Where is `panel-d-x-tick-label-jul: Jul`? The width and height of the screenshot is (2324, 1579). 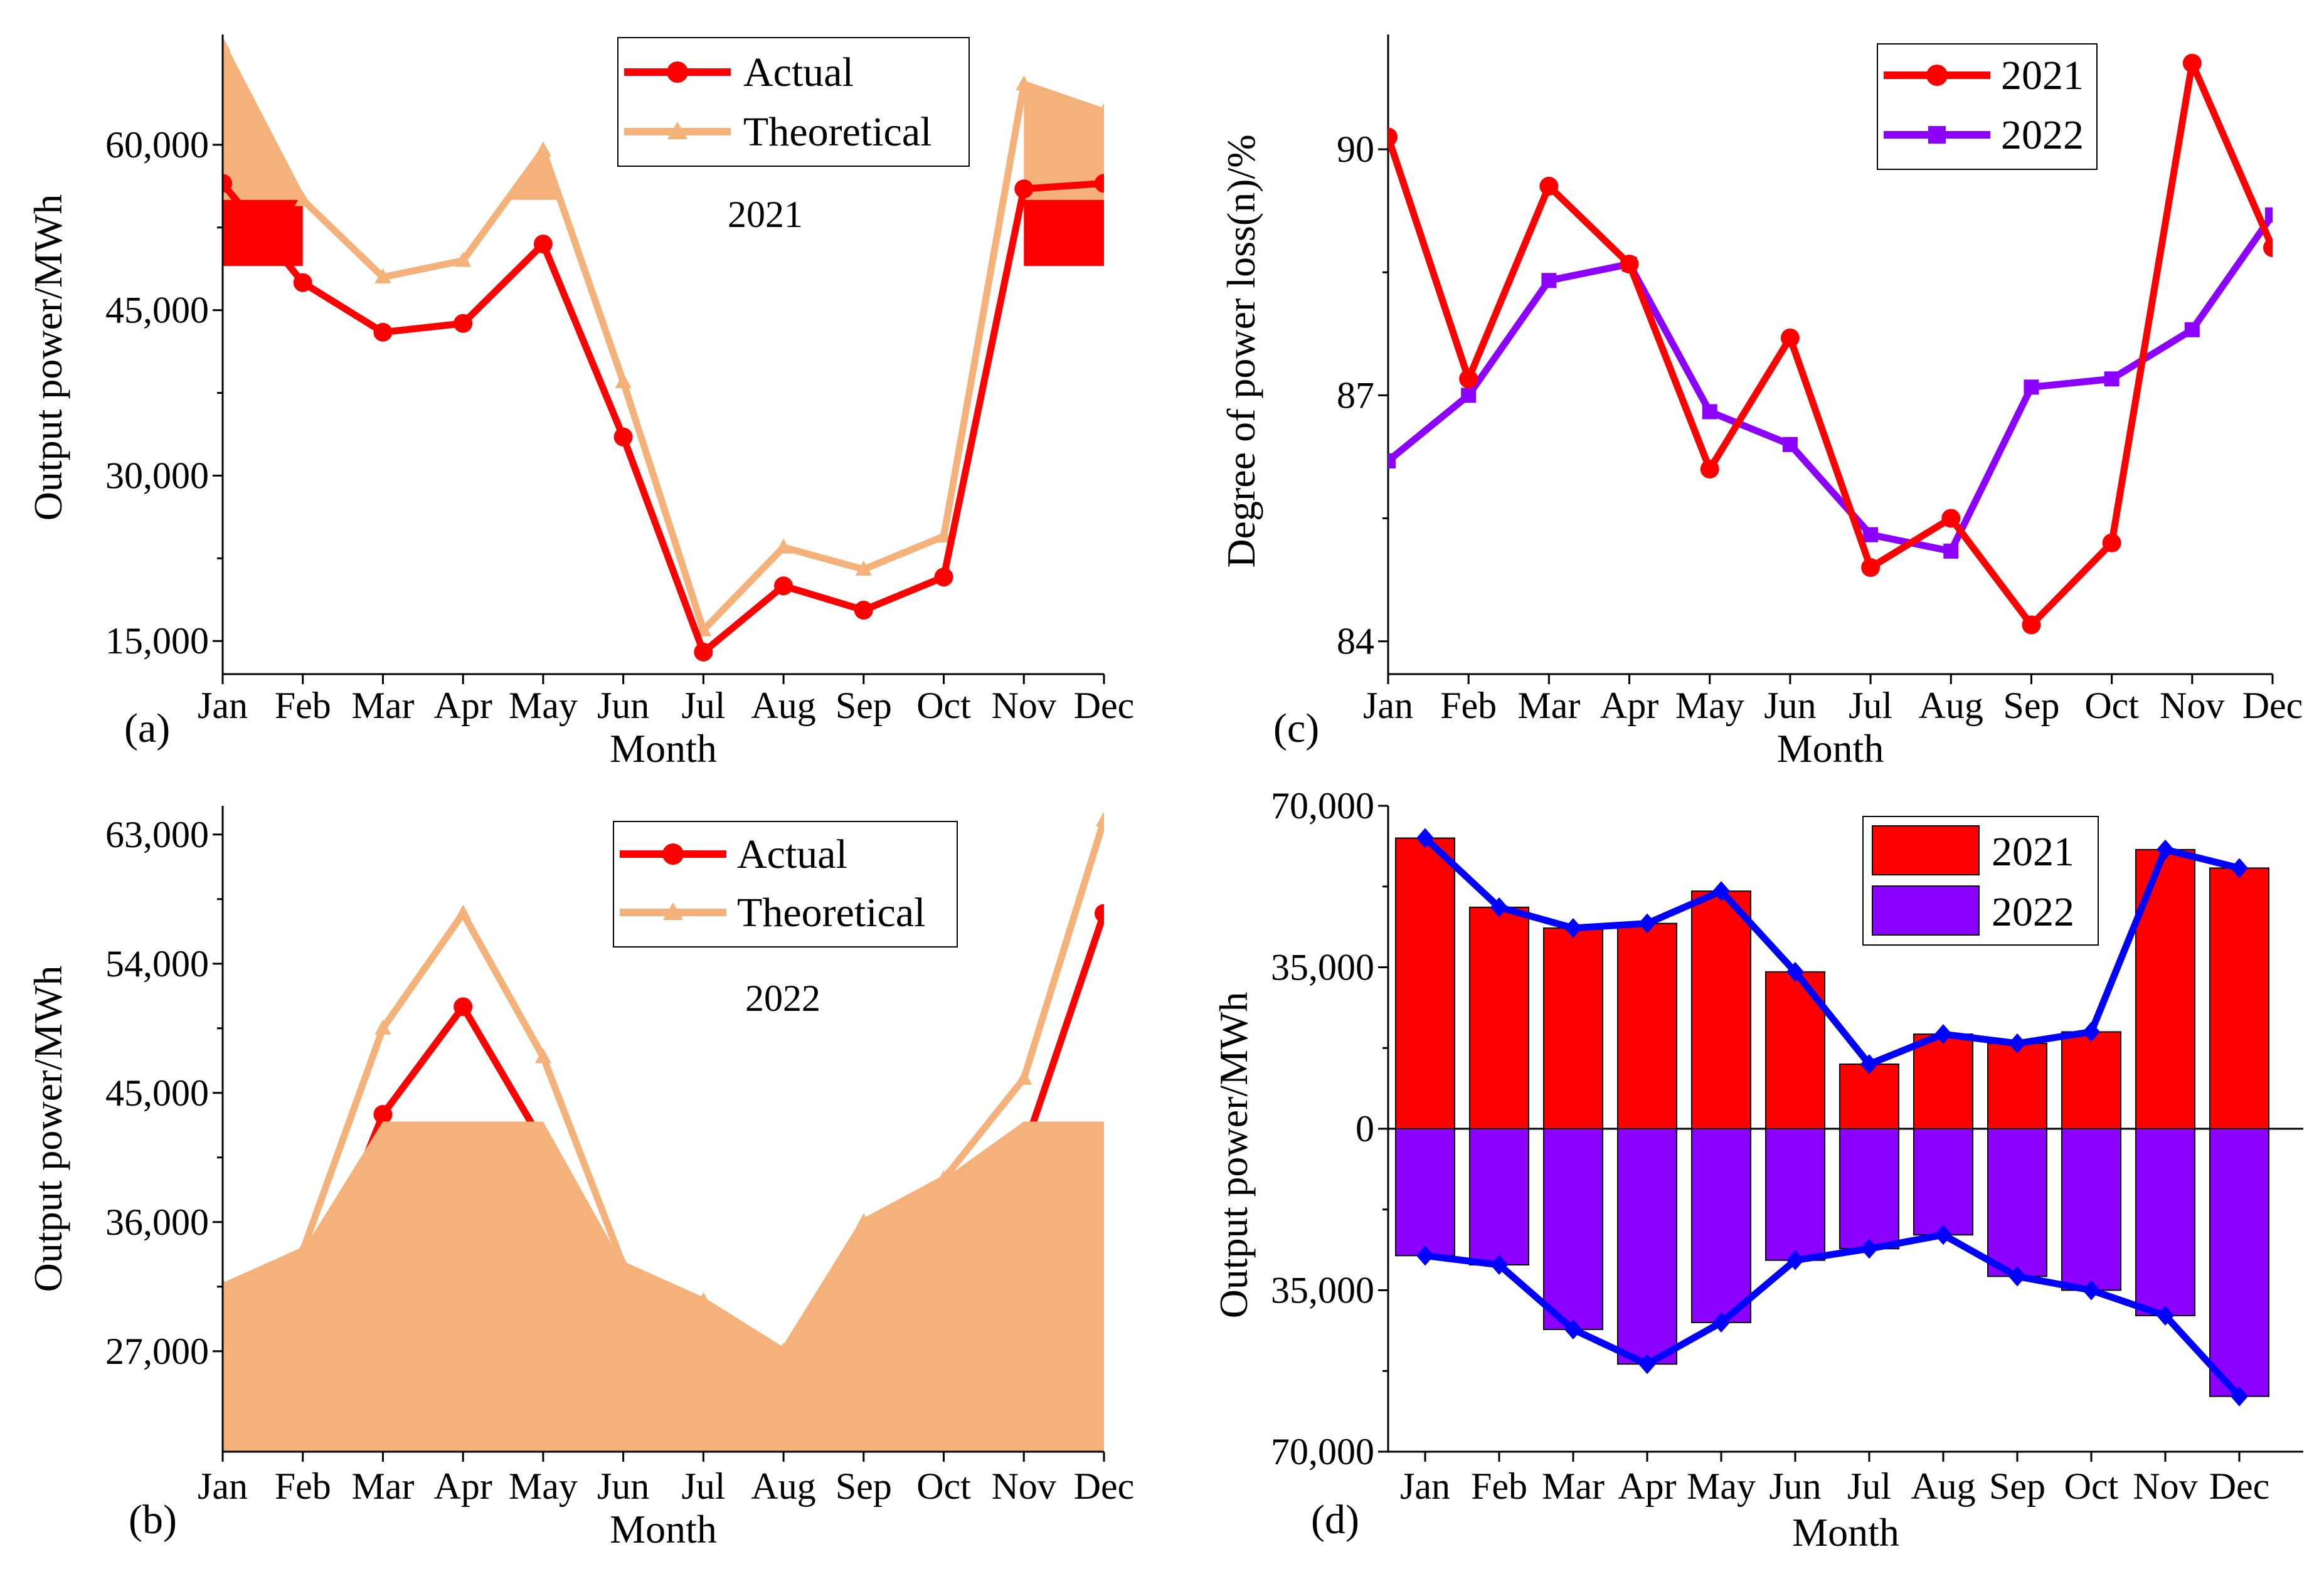 panel-d-x-tick-label-jul: Jul is located at coordinates (1869, 1486).